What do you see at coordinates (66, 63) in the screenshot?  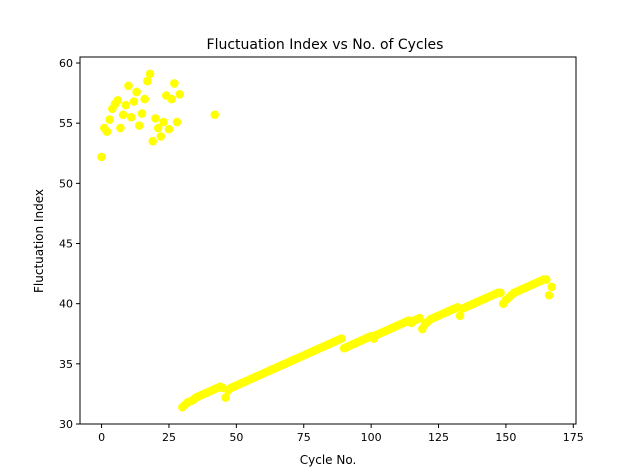 I see `y-tick-label: 60` at bounding box center [66, 63].